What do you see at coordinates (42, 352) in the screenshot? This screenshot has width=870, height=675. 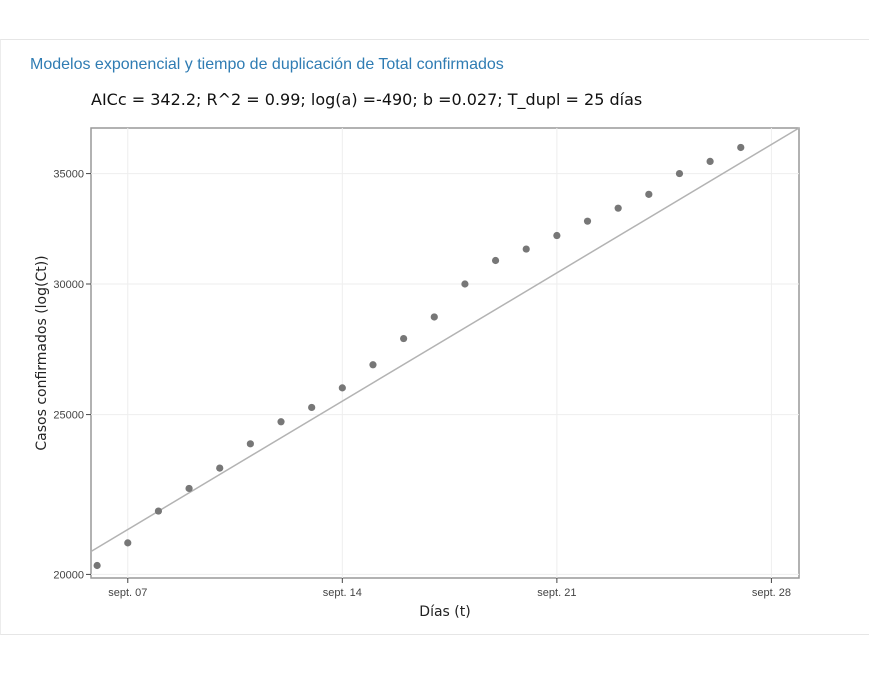 I see `y-axis-title: Casos confirmados (log(Ct))` at bounding box center [42, 352].